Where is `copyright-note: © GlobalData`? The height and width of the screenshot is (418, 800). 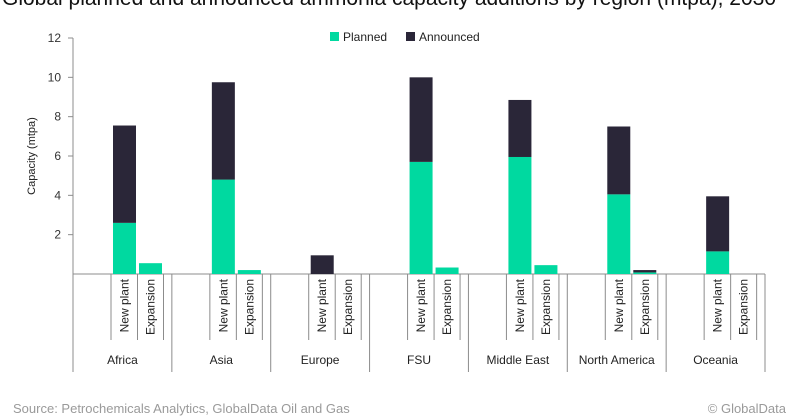 copyright-note: © GlobalData is located at coordinates (746, 408).